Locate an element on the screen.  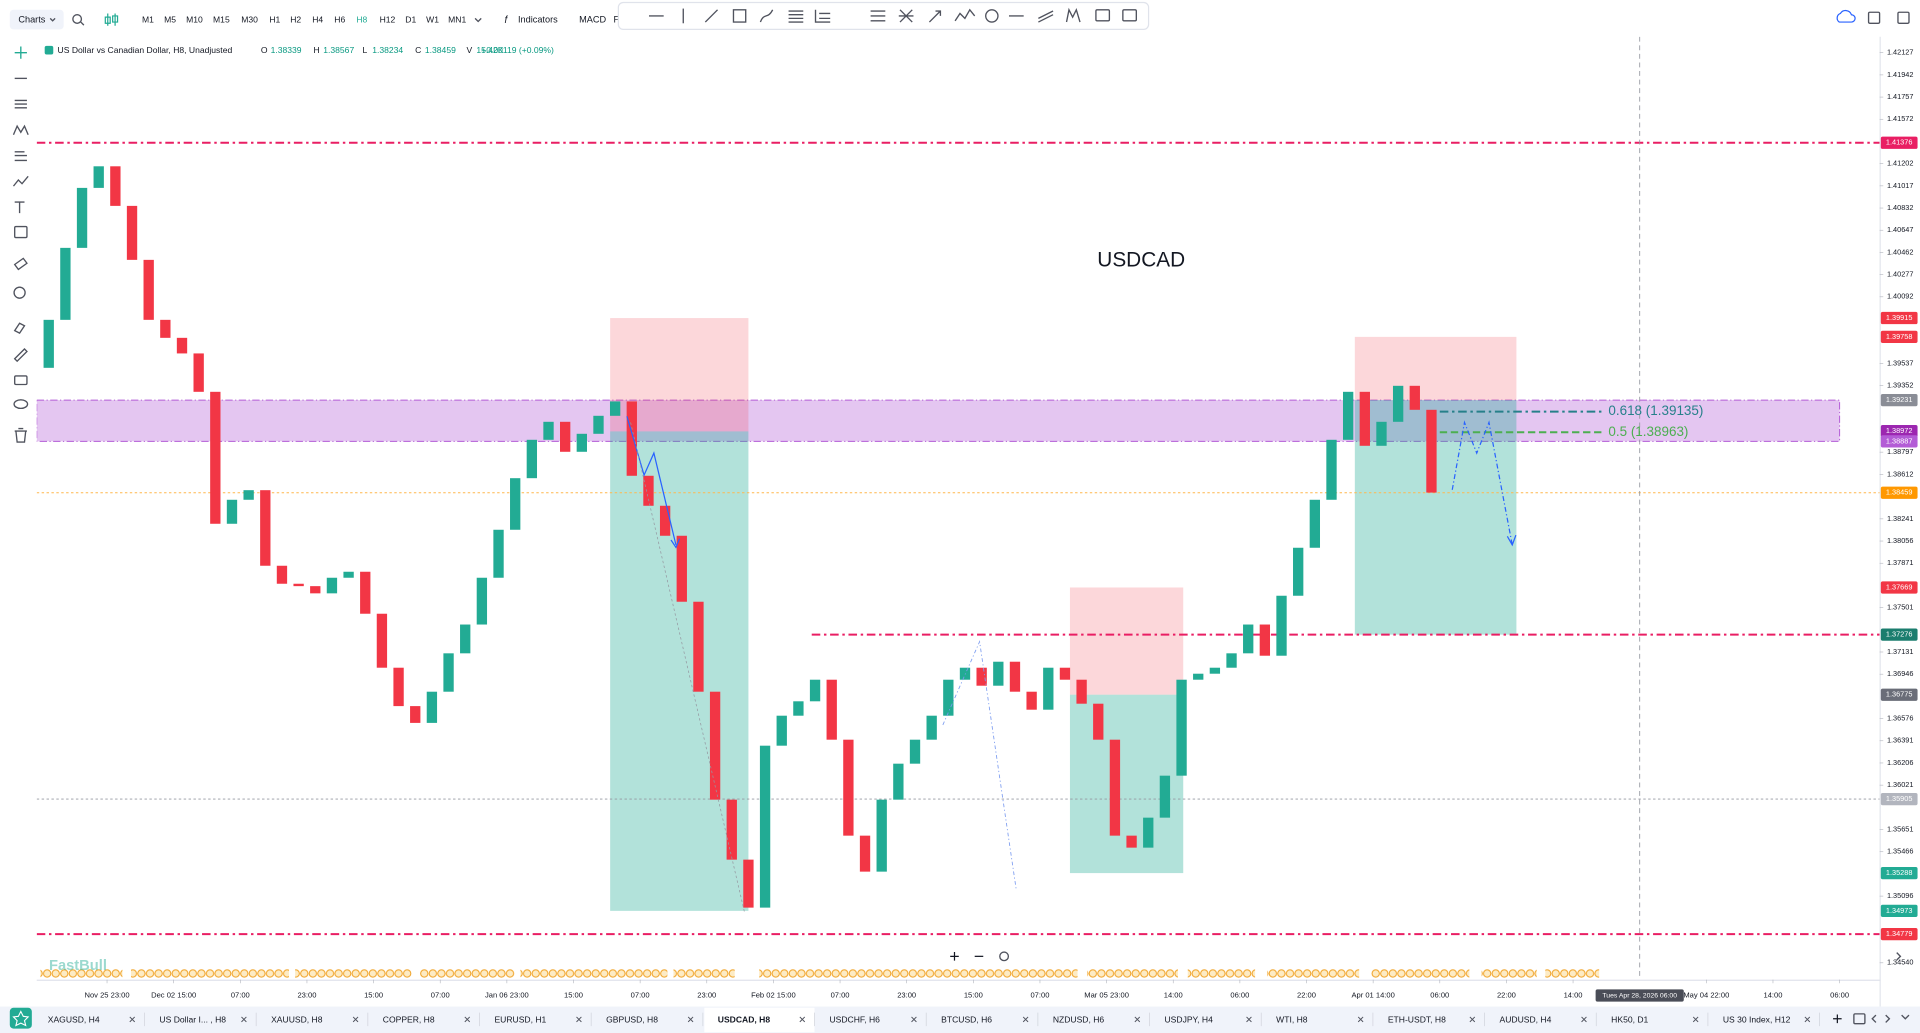
indicators-button: Indicators is located at coordinates (538, 20).